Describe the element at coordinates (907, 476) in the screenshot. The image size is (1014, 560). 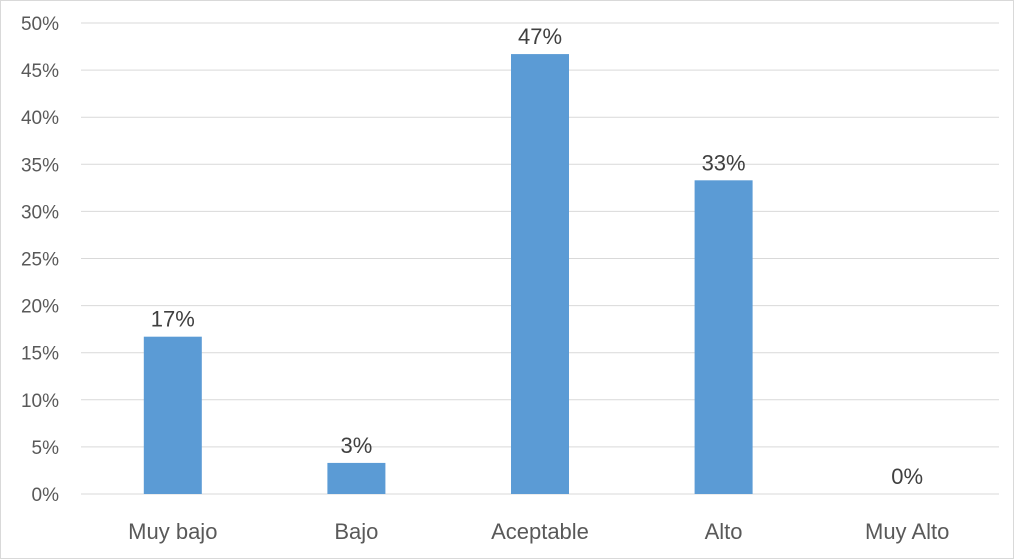
I see `data-label: 0%` at that location.